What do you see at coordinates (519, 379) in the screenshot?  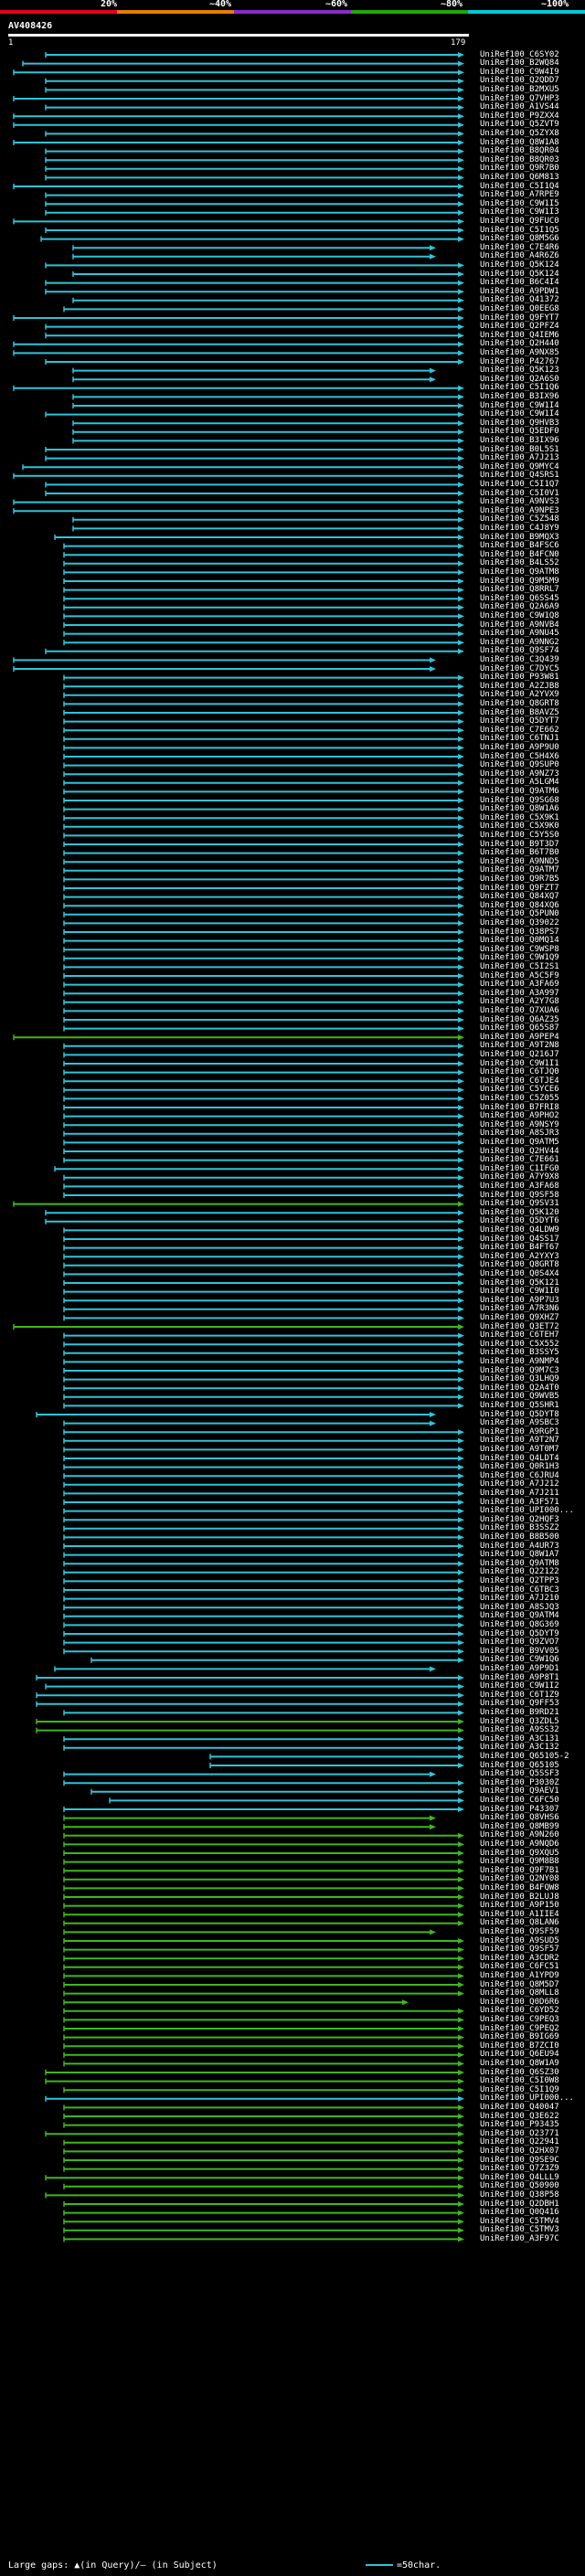 I see `hit-label: UniRef100_Q2A6S0` at bounding box center [519, 379].